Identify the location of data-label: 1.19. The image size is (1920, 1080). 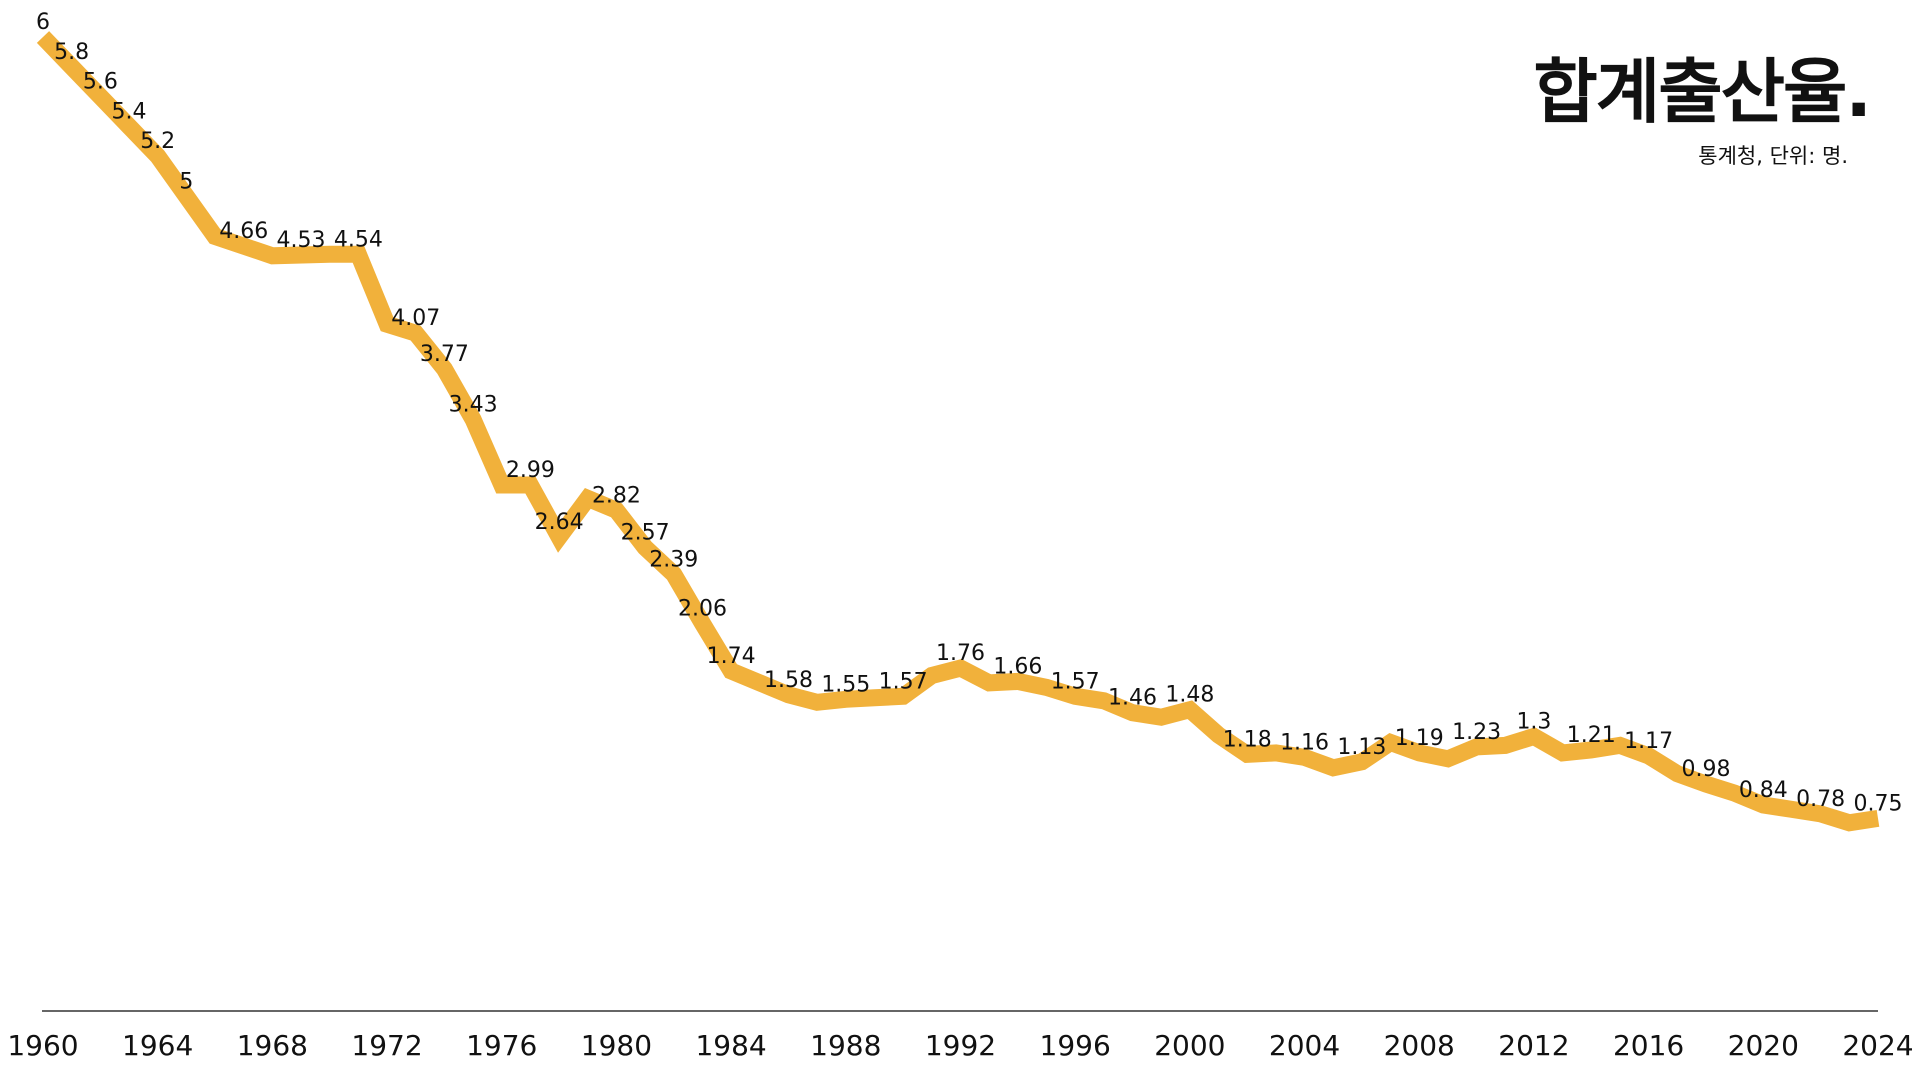
(1419, 738).